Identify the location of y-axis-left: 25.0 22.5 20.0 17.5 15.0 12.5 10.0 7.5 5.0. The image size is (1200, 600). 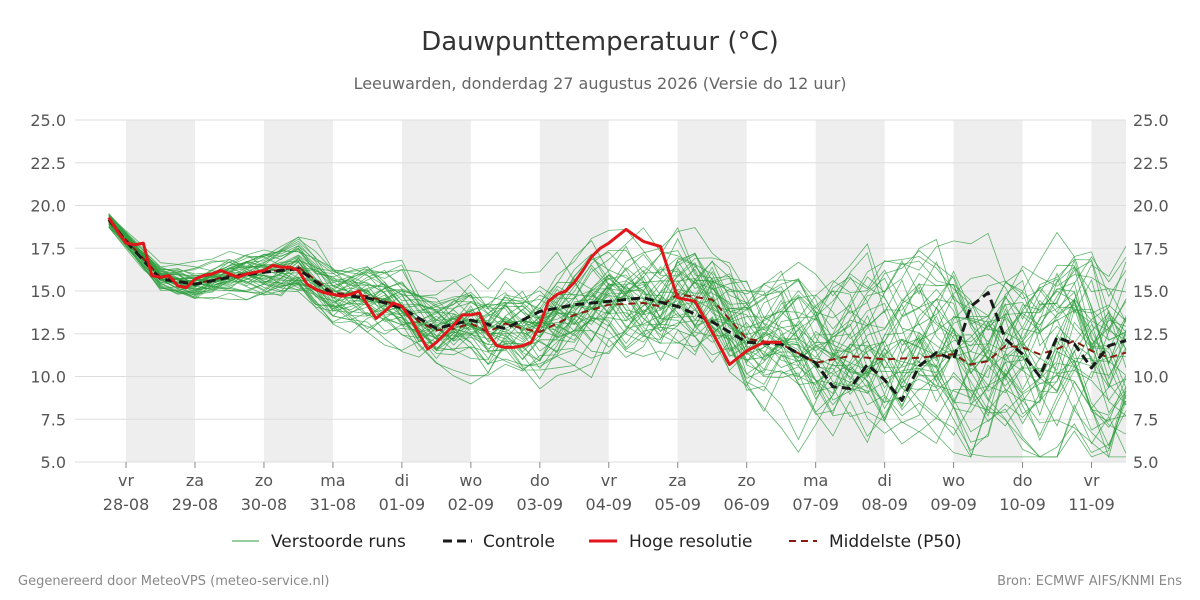
(48, 291).